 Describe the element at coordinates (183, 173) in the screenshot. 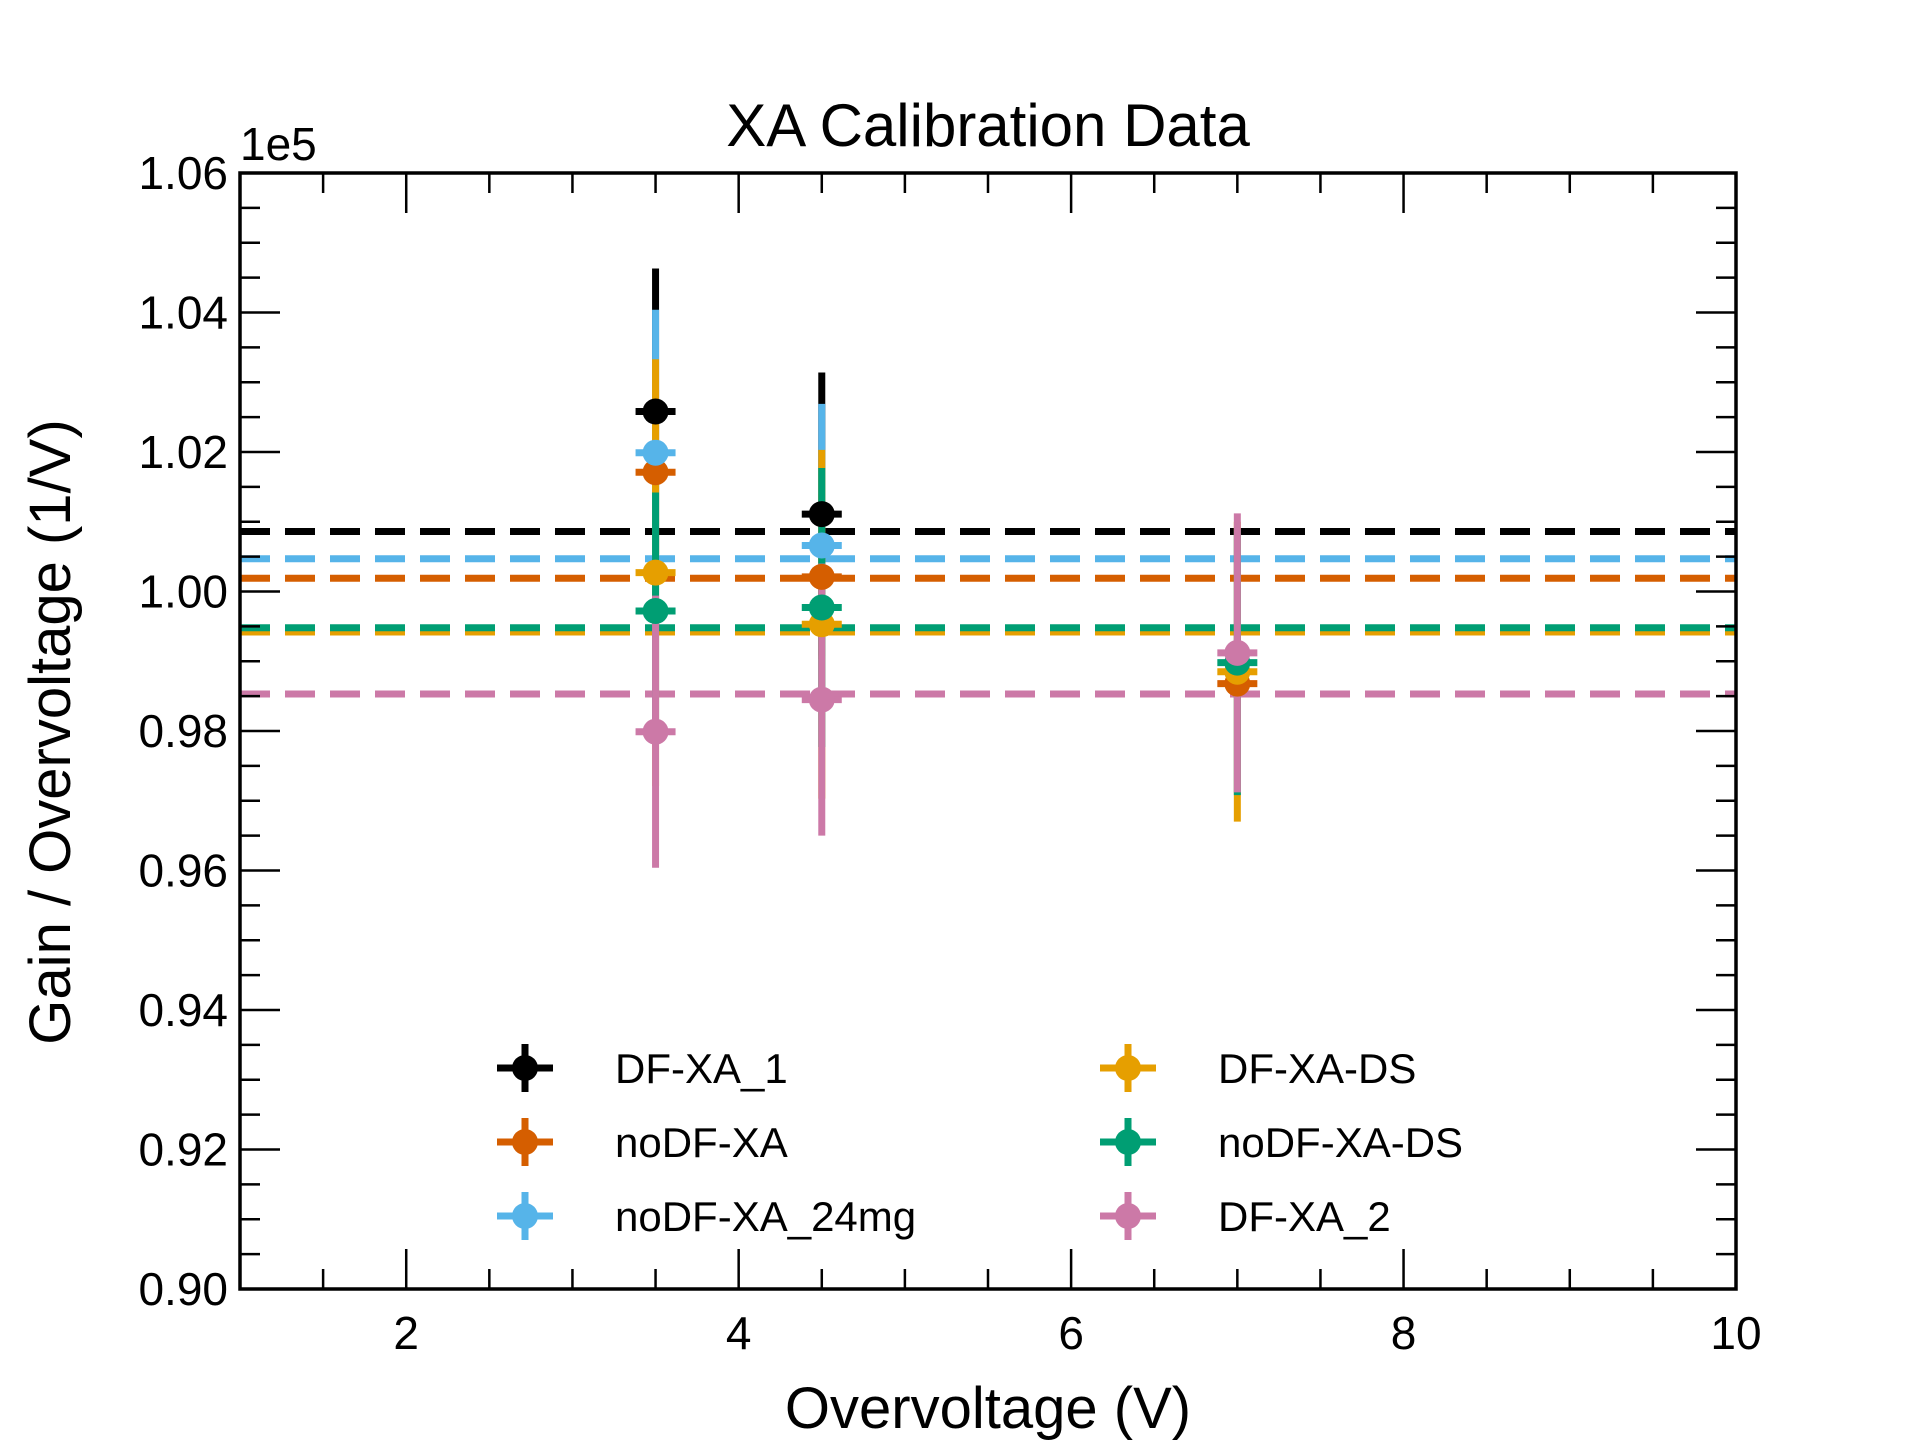

I see `y-tick-label: 1.06` at that location.